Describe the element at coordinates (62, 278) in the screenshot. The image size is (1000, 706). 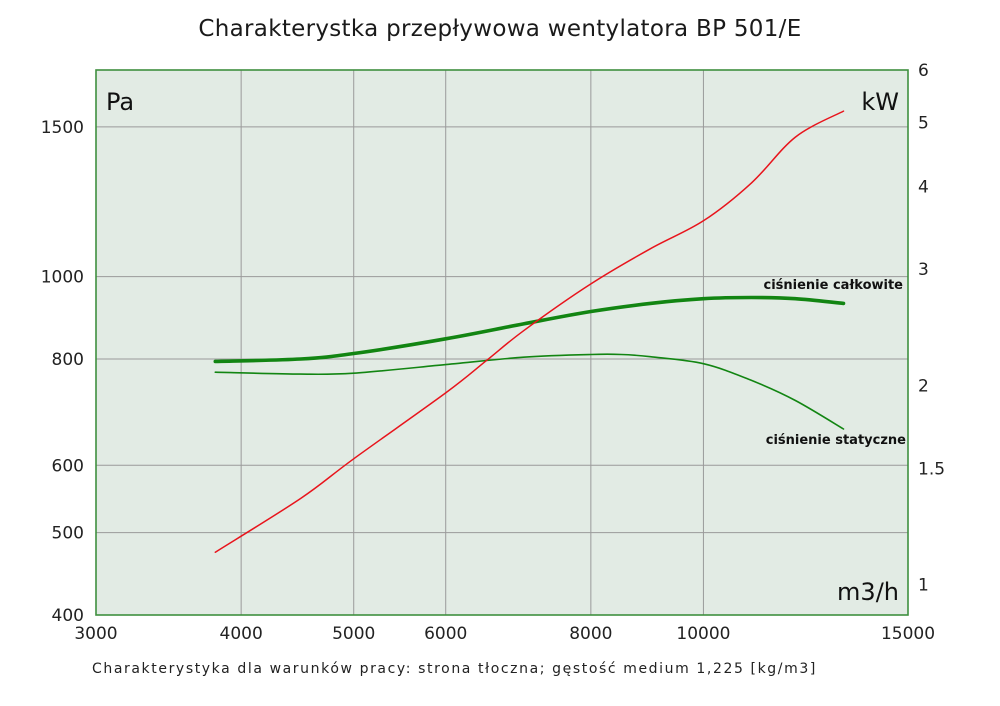
I see `left-axis-tick-label: 1000` at that location.